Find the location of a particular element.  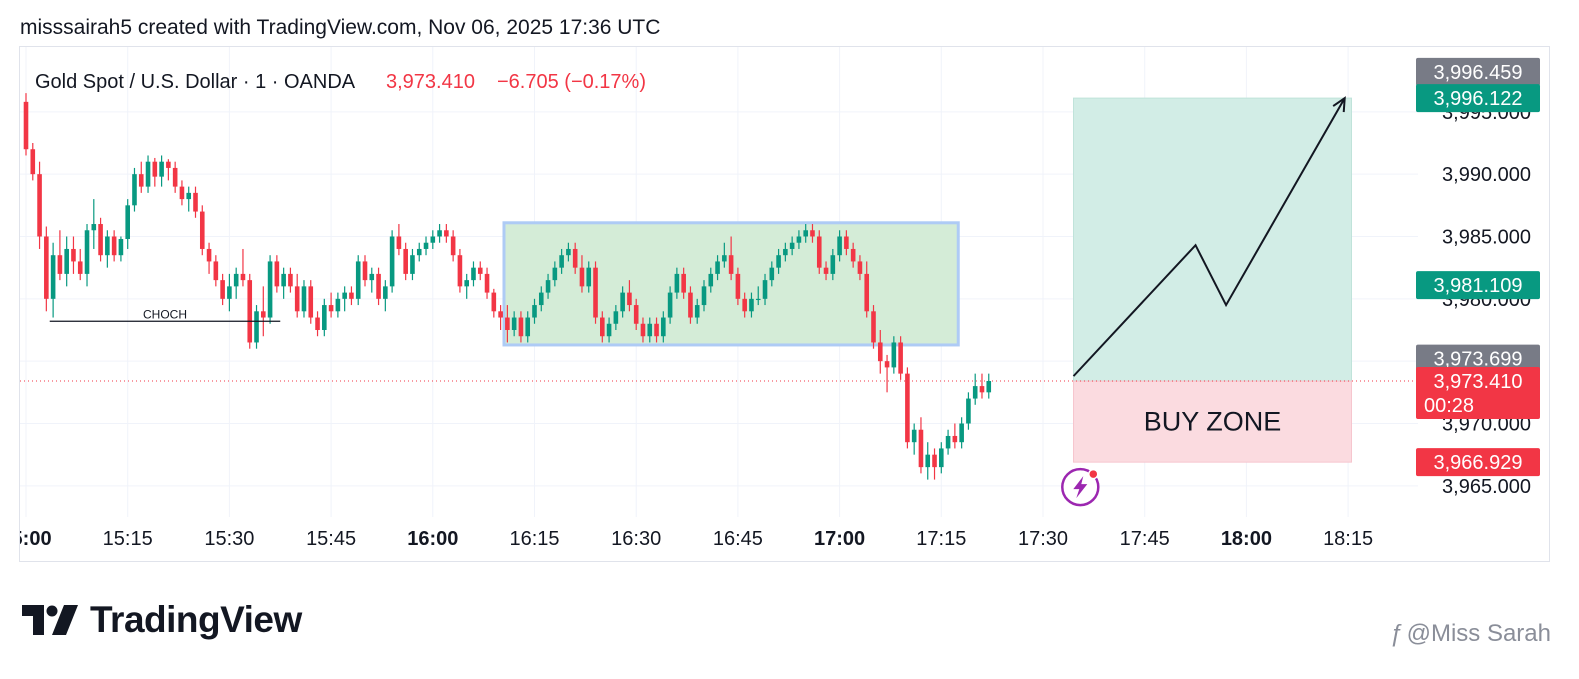

price-tick-label: 3,985.000 is located at coordinates (1486, 237).